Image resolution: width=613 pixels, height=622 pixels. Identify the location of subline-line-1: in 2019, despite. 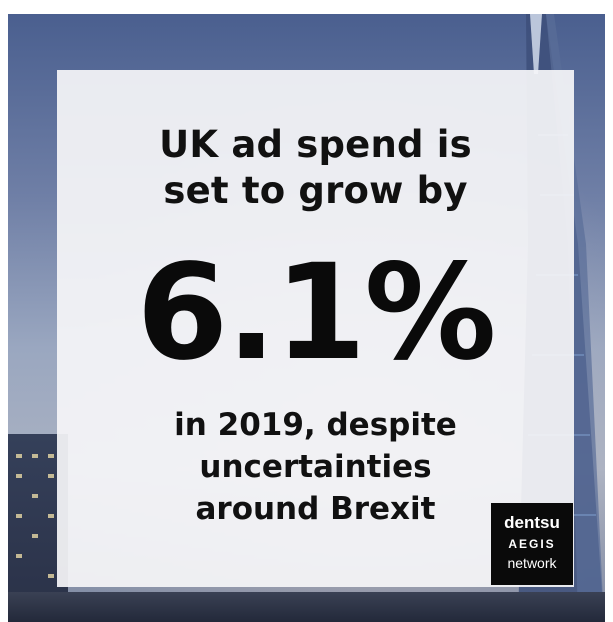
(315, 425).